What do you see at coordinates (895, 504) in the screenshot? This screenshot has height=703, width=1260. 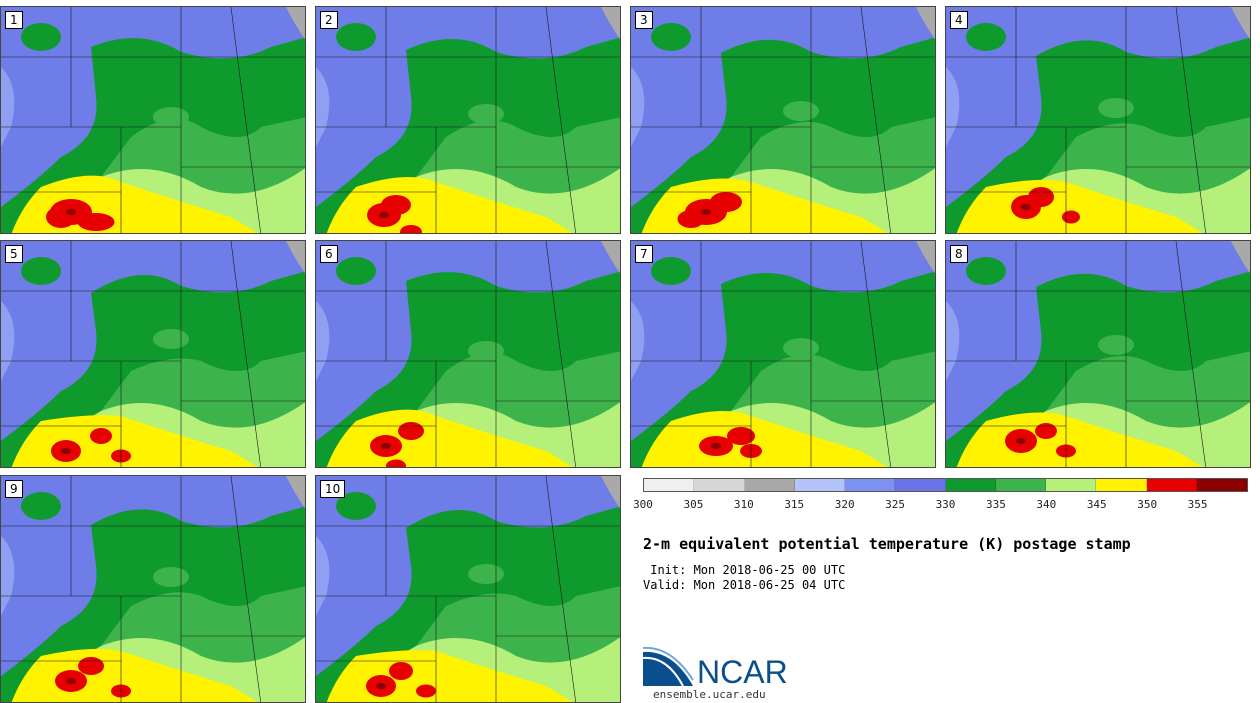 I see `colorbar-tick-label: 325` at bounding box center [895, 504].